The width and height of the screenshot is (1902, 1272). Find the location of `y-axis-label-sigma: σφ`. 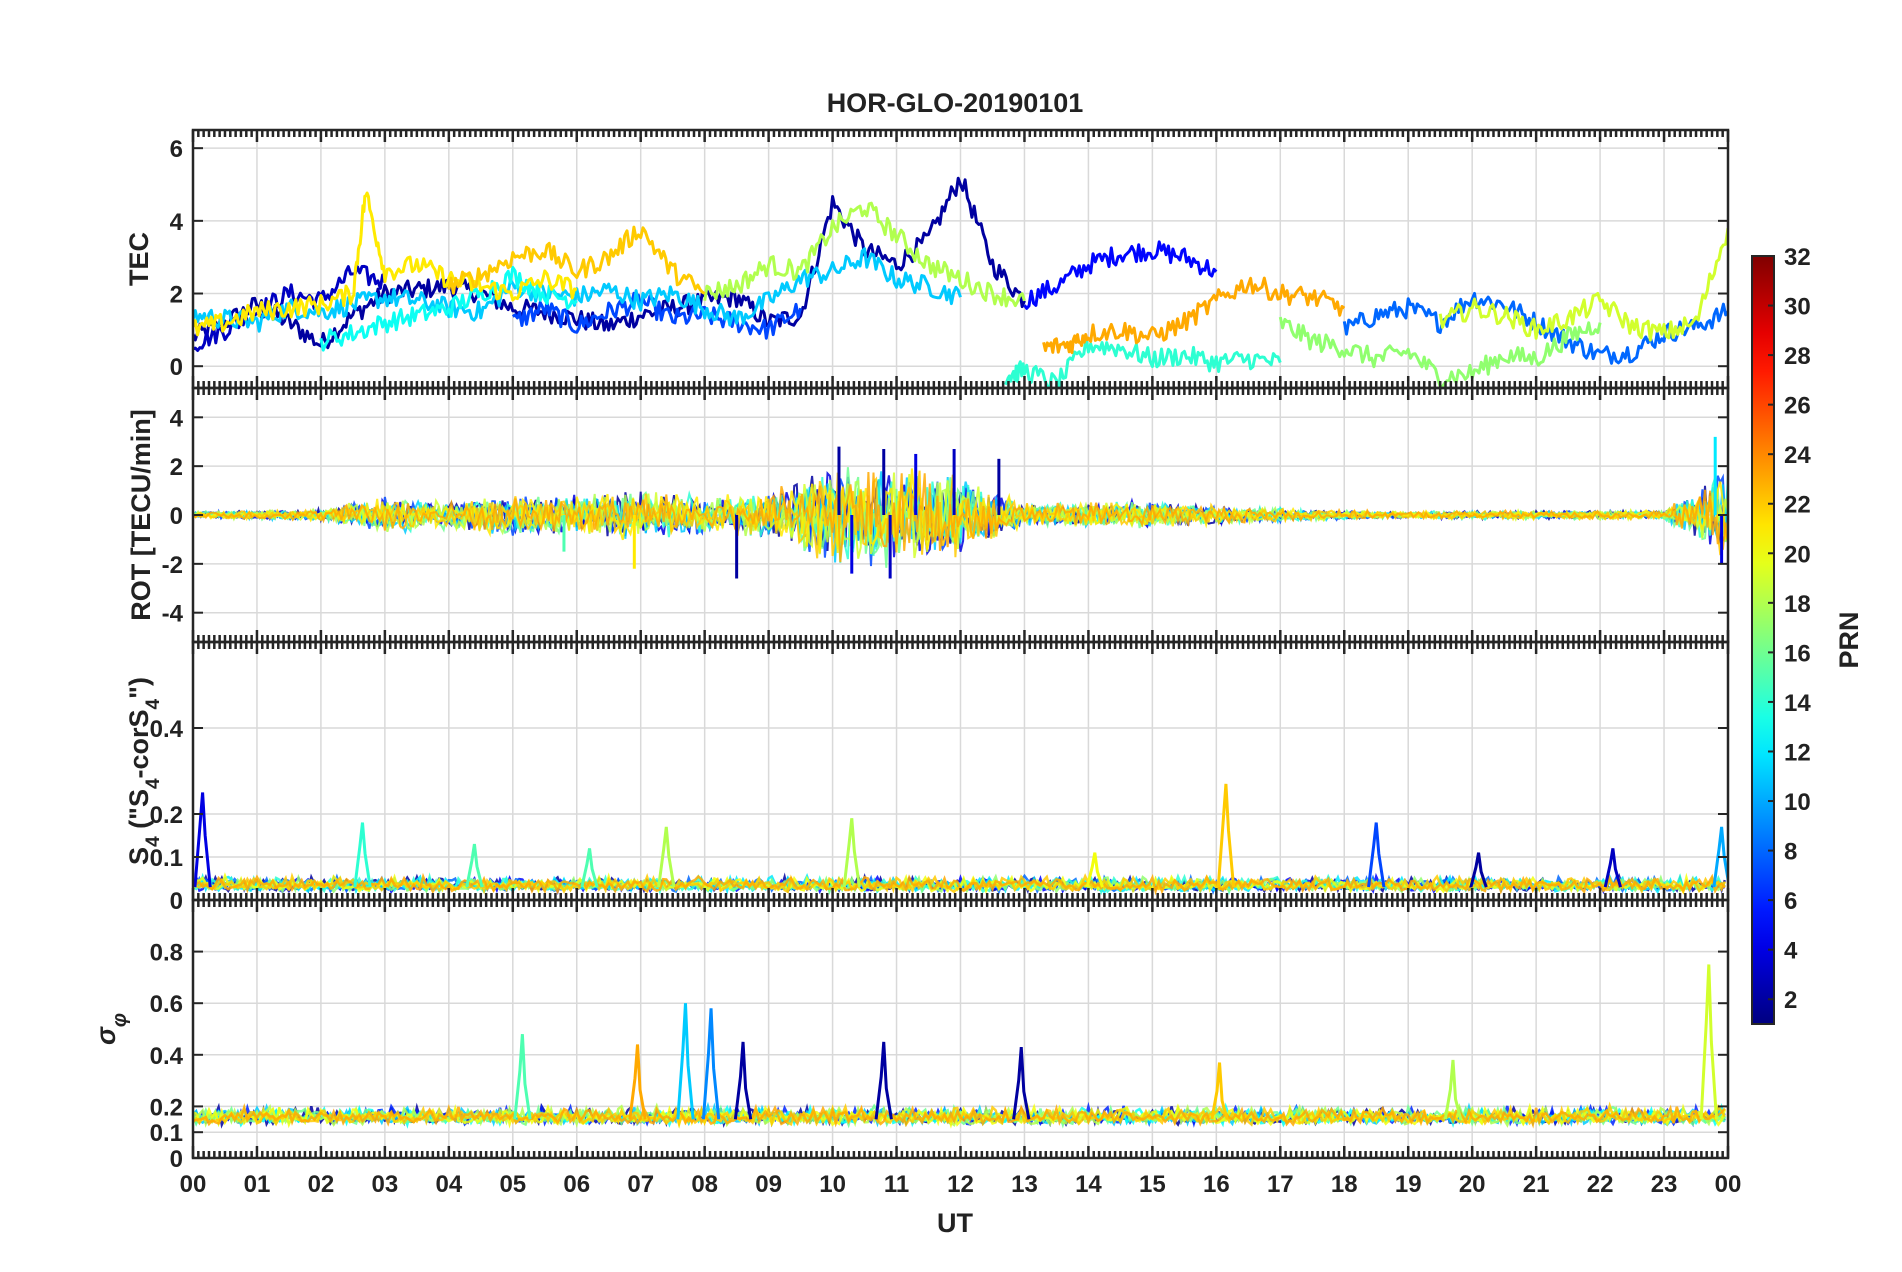

y-axis-label-sigma: σφ is located at coordinates (111, 1029).